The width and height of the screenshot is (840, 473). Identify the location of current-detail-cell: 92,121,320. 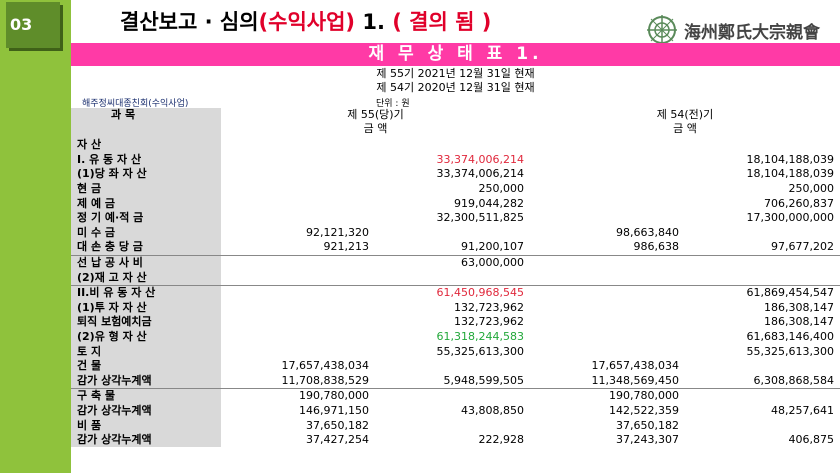
(337, 232).